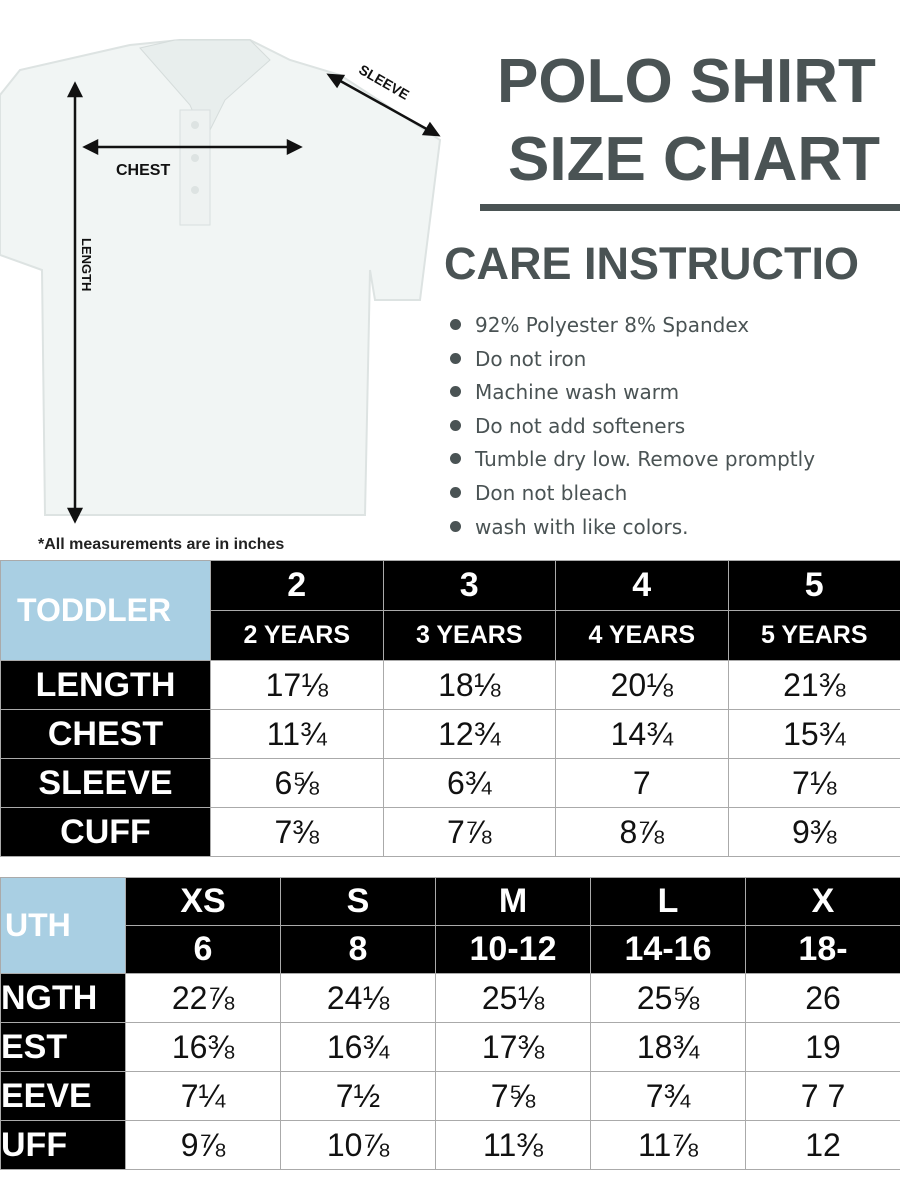 The height and width of the screenshot is (1200, 900). What do you see at coordinates (813, 783) in the screenshot?
I see `measurement-cell: 7⅛` at bounding box center [813, 783].